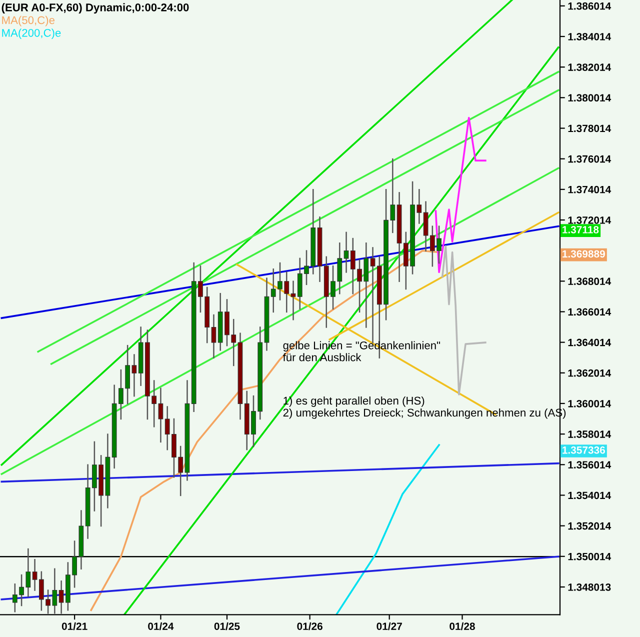 This screenshot has width=640, height=637. Describe the element at coordinates (590, 190) in the screenshot. I see `y-tick-label: 1.374014` at that location.